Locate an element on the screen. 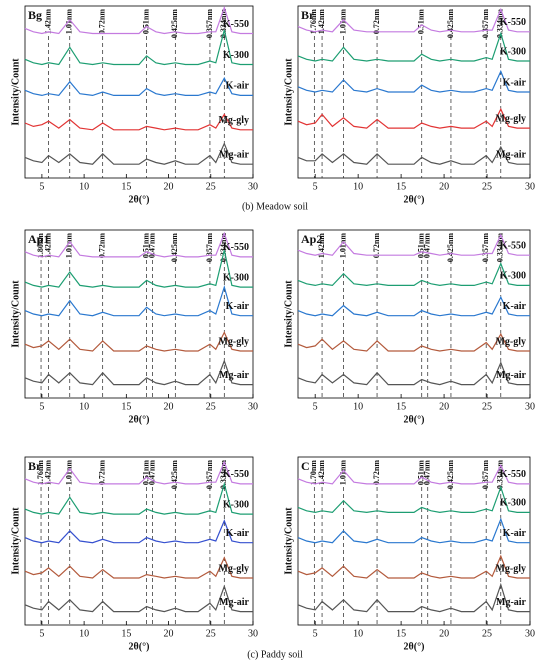  reference-label: 0.72nm is located at coordinates (102, 245).